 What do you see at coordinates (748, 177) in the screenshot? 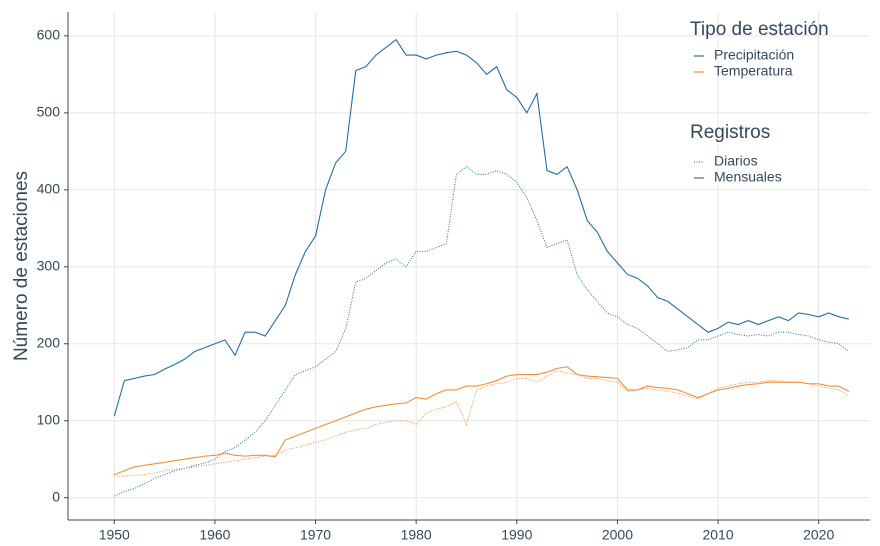
I see `legend-label: Mensuales` at bounding box center [748, 177].